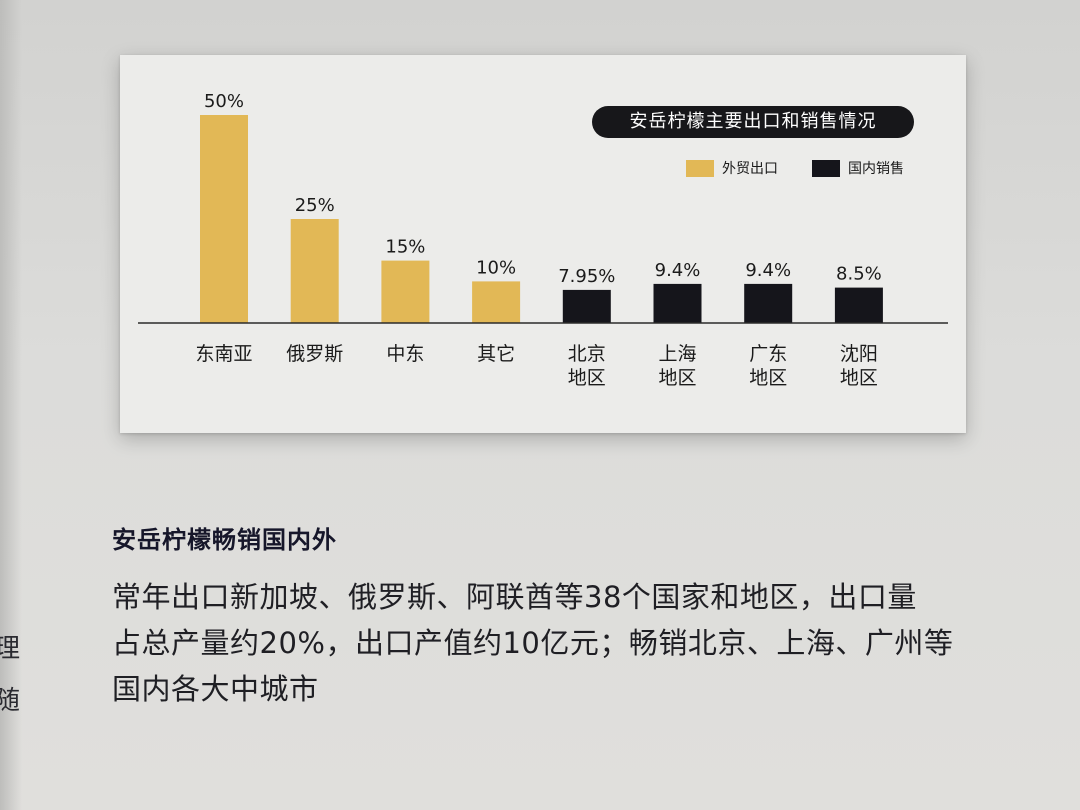 The height and width of the screenshot is (810, 1080). Describe the element at coordinates (859, 354) in the screenshot. I see `category-label: 沈阳` at that location.